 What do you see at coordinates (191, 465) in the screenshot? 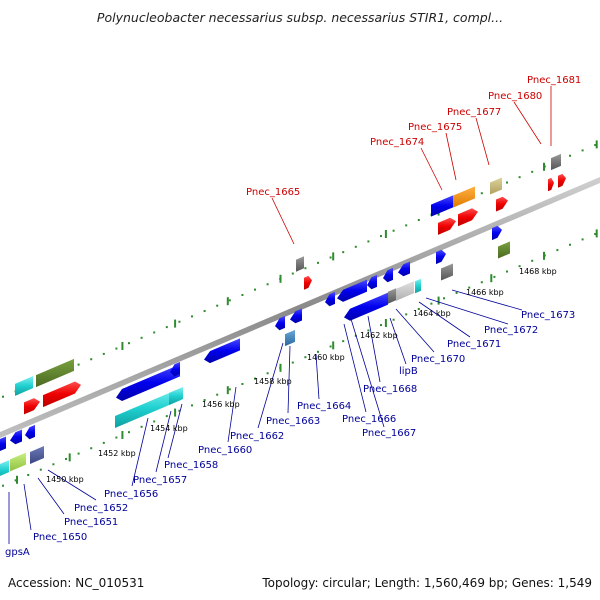
I see `gene-label-pnec-1658: Pnec_1658` at bounding box center [191, 465].